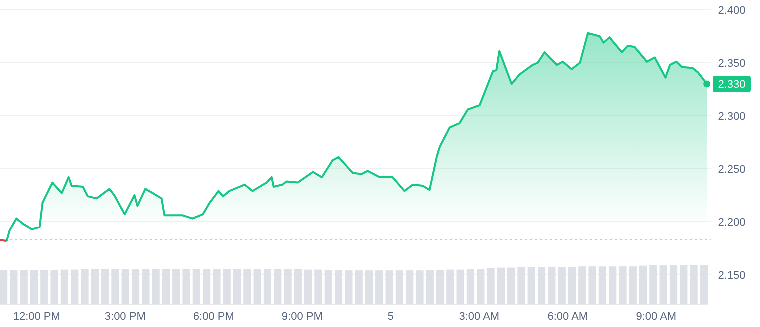 This screenshot has height=327, width=760. Describe the element at coordinates (568, 317) in the screenshot. I see `x-tick-label: 6:00 AM` at that location.